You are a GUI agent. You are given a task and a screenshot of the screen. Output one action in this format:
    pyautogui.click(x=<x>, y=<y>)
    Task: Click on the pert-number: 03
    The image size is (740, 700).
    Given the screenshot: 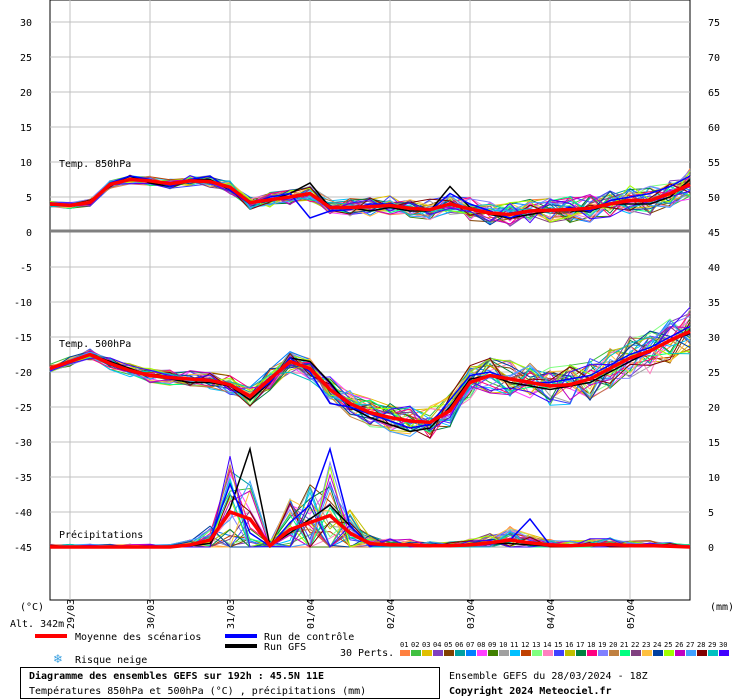 What is the action you would take?
    pyautogui.click(x=426, y=645)
    